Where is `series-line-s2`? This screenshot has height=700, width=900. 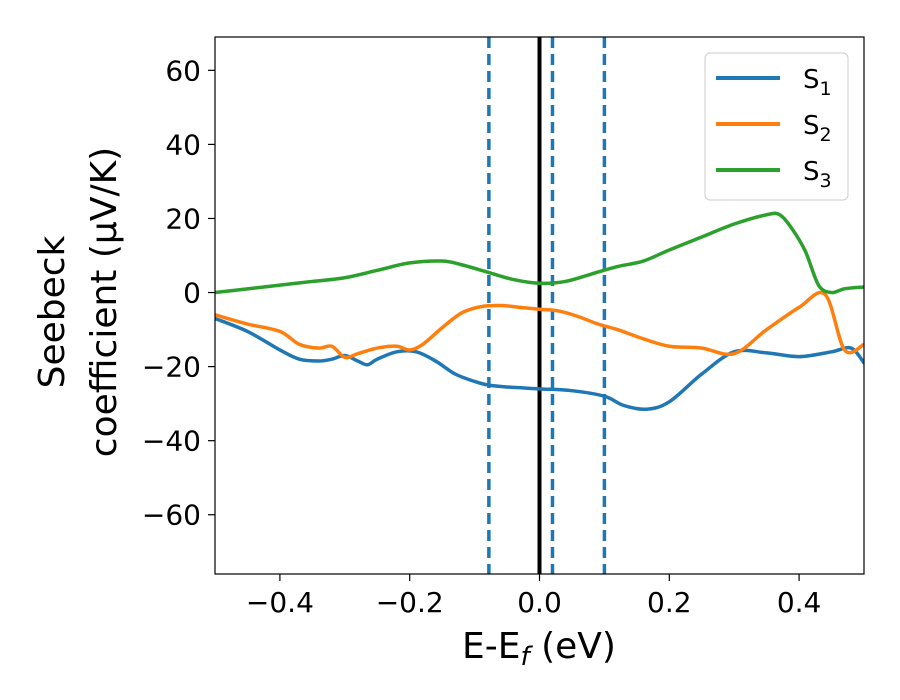
series-line-s2 is located at coordinates (539, 325).